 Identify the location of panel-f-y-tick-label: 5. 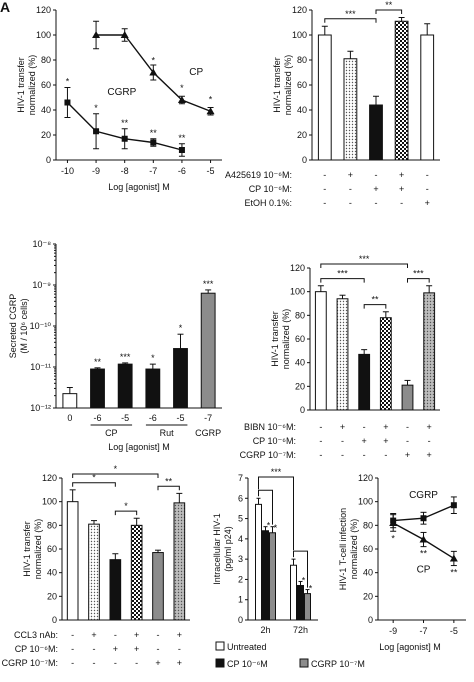
(240, 519).